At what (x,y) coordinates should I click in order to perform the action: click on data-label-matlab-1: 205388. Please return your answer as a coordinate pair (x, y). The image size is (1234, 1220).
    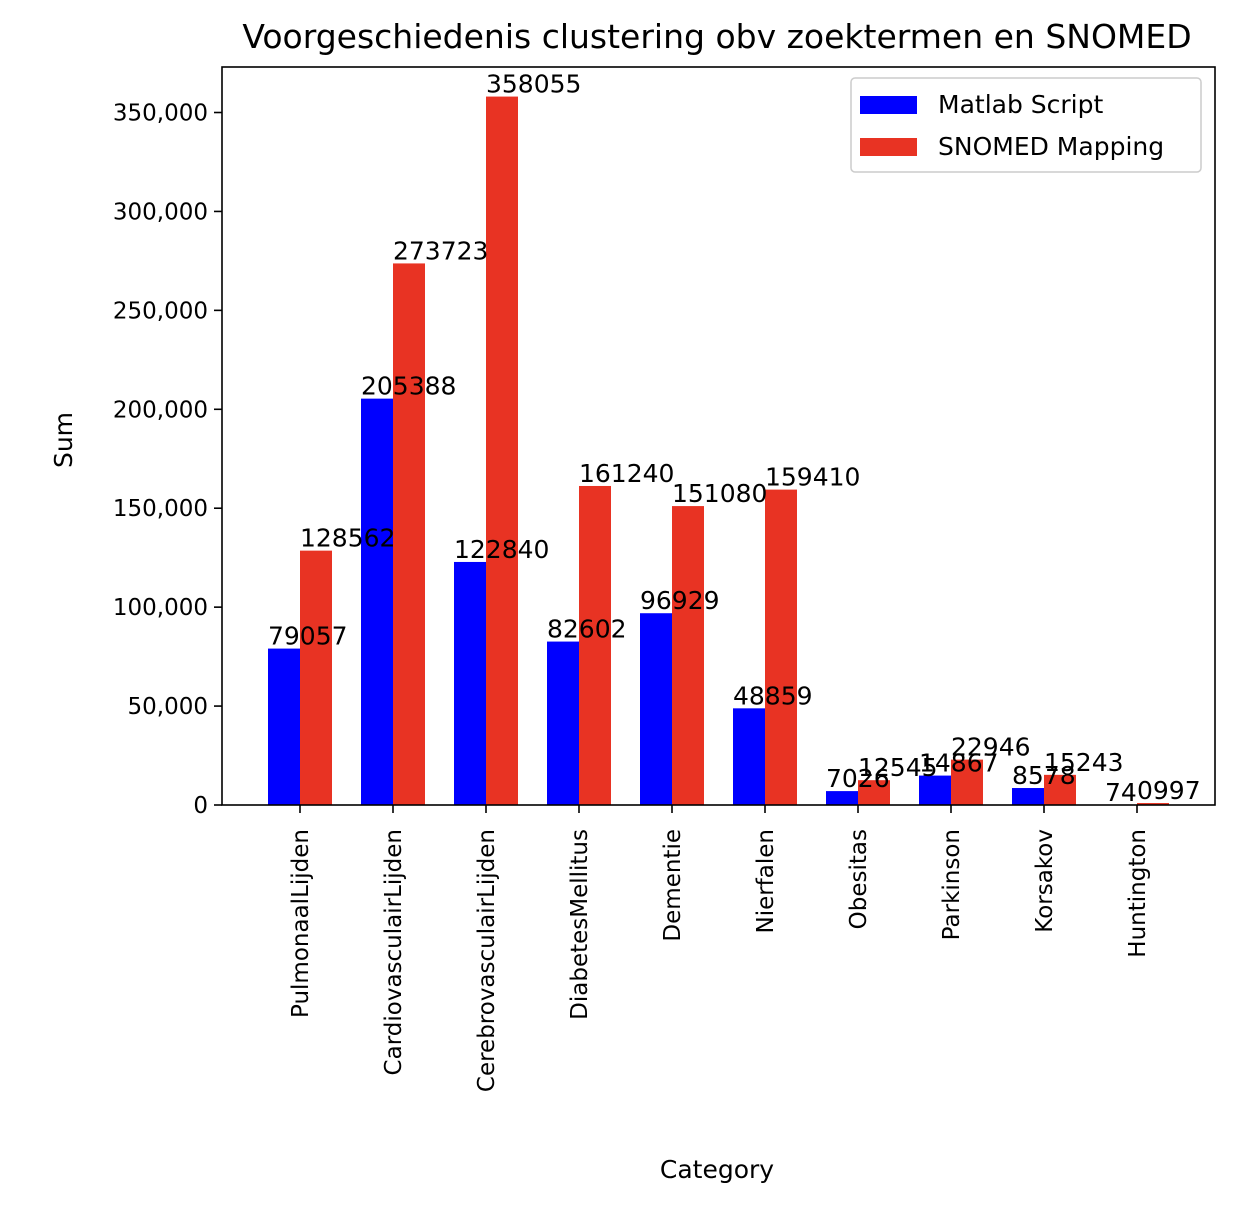
    Looking at the image, I should click on (408, 386).